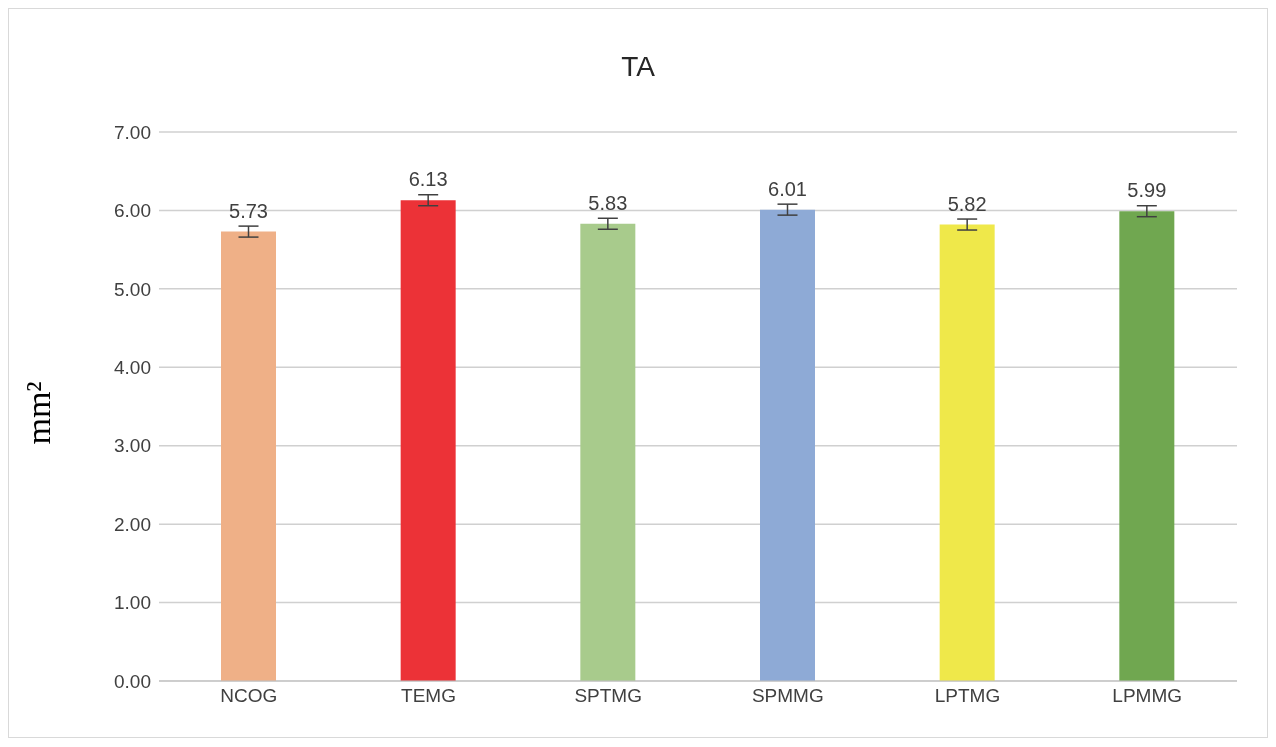 This screenshot has width=1276, height=747. What do you see at coordinates (248, 210) in the screenshot?
I see `data-label: 5.73` at bounding box center [248, 210].